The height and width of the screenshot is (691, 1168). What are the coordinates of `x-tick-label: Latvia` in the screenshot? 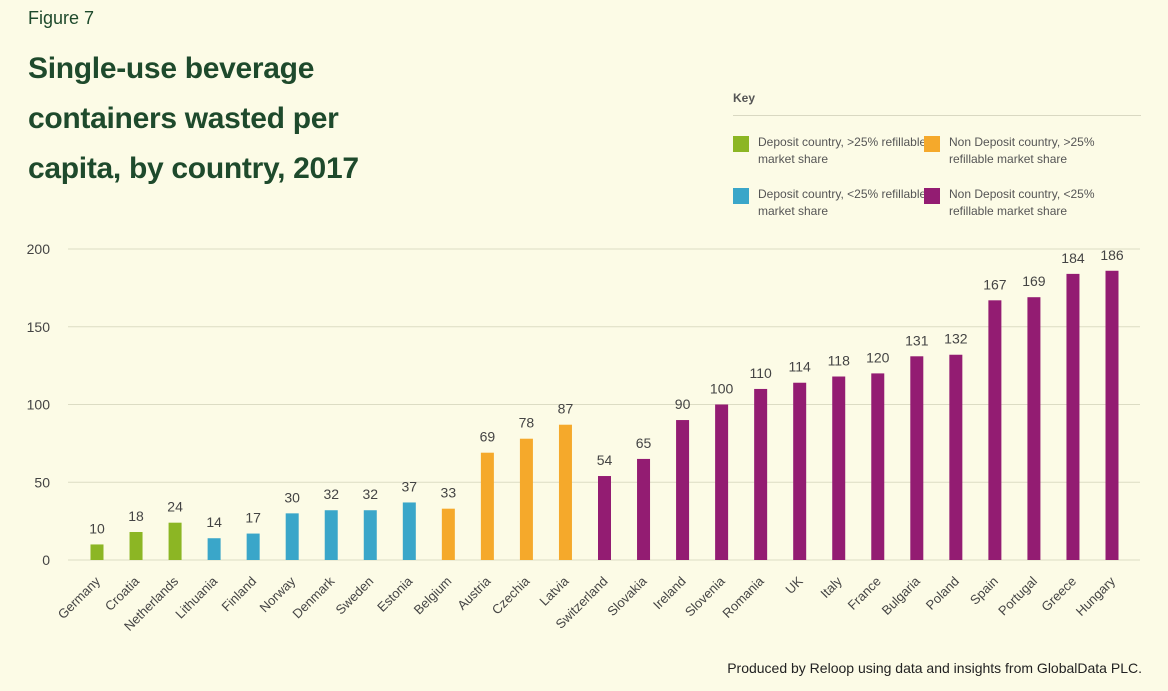 It's located at (554, 591).